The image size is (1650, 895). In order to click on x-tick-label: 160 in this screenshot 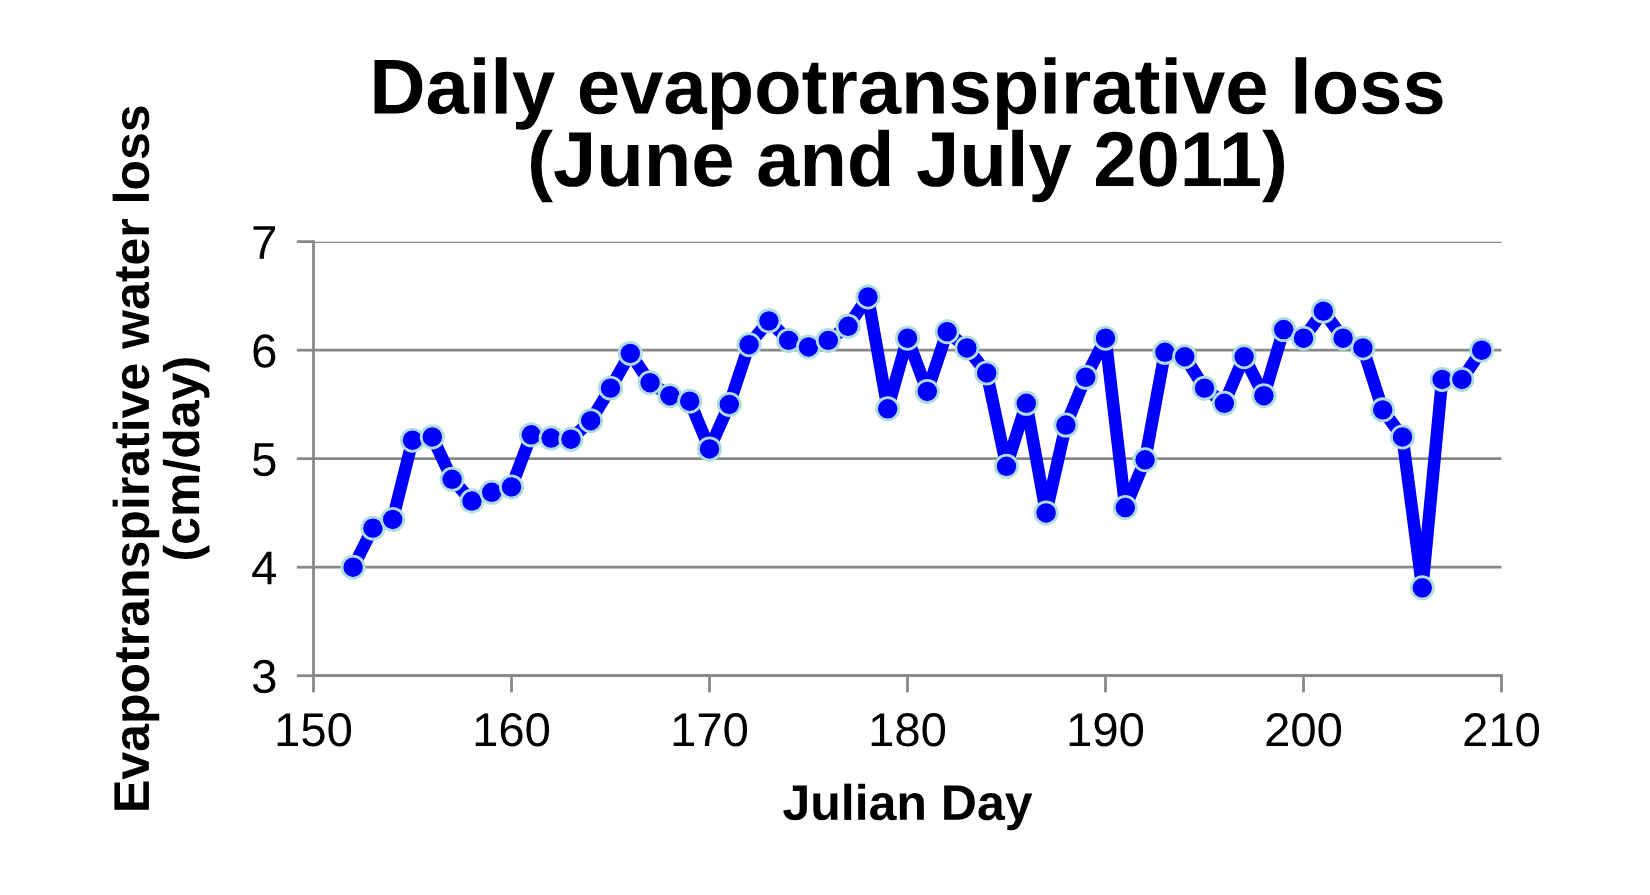, I will do `click(512, 730)`.